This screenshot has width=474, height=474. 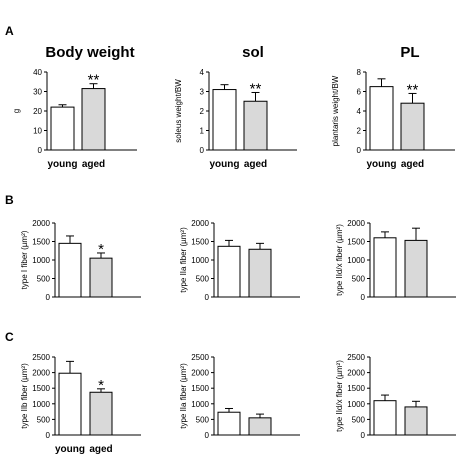 What do you see at coordinates (93, 164) in the screenshot?
I see `body-weight-category-label-aged: aged` at bounding box center [93, 164].